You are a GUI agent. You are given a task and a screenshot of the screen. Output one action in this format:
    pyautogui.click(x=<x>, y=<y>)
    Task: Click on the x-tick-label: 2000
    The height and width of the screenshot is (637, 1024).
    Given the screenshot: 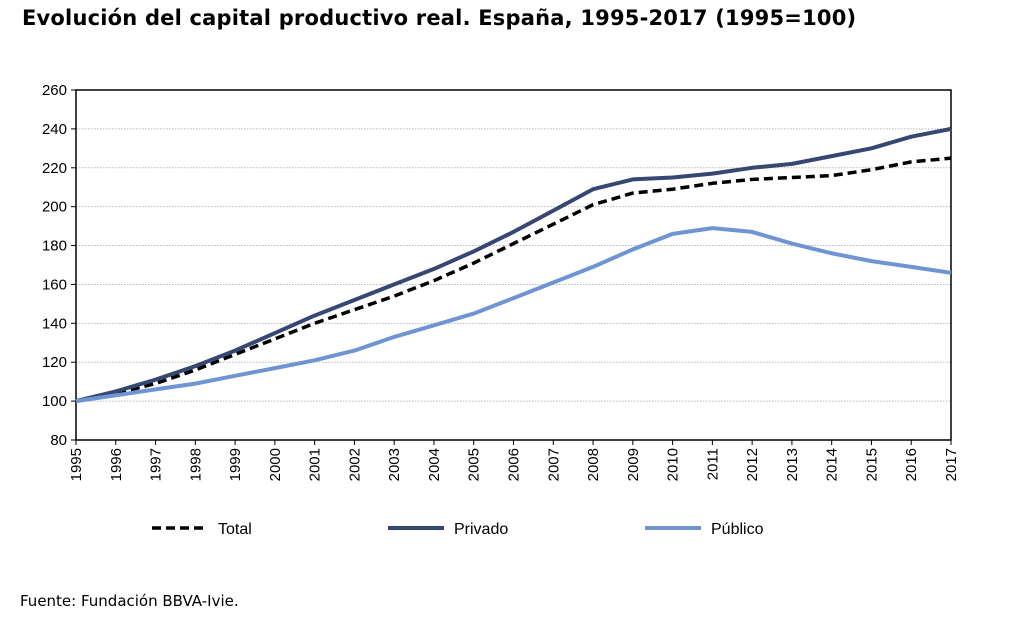 What is the action you would take?
    pyautogui.click(x=275, y=464)
    